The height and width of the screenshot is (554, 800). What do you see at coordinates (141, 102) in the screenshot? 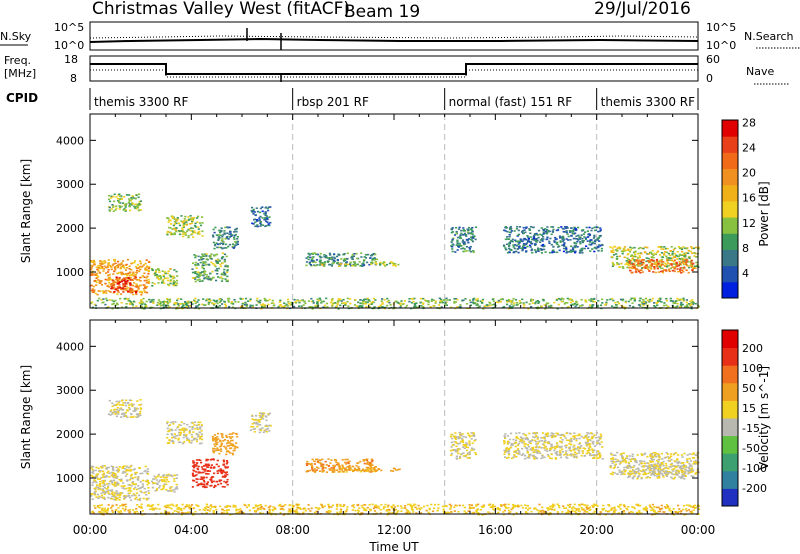
I see `cpid-segment-0: themis 3300 RF` at bounding box center [141, 102].